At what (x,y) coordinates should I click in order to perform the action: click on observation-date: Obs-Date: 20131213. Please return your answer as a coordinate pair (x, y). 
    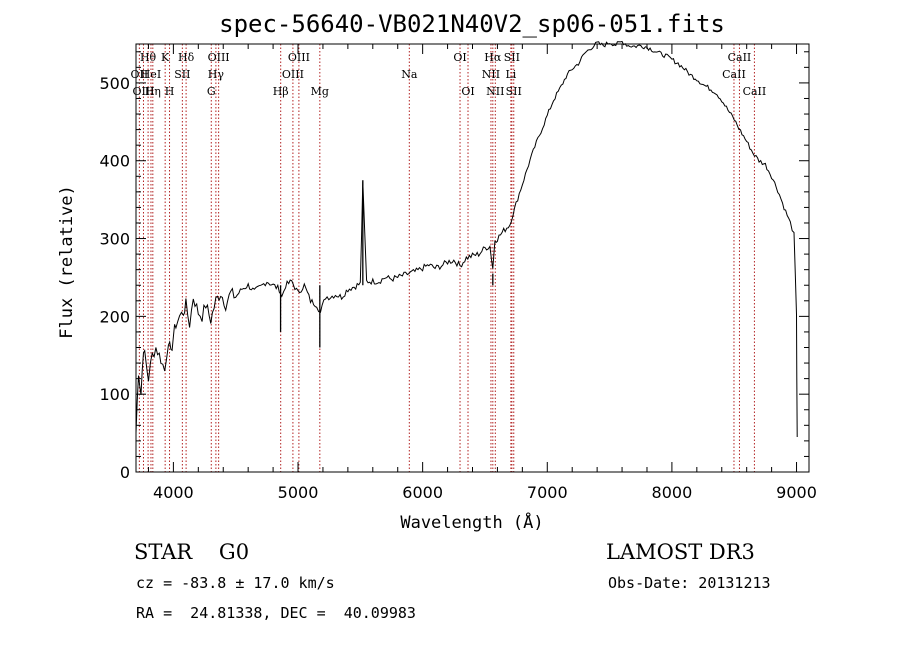
    Looking at the image, I should click on (689, 583).